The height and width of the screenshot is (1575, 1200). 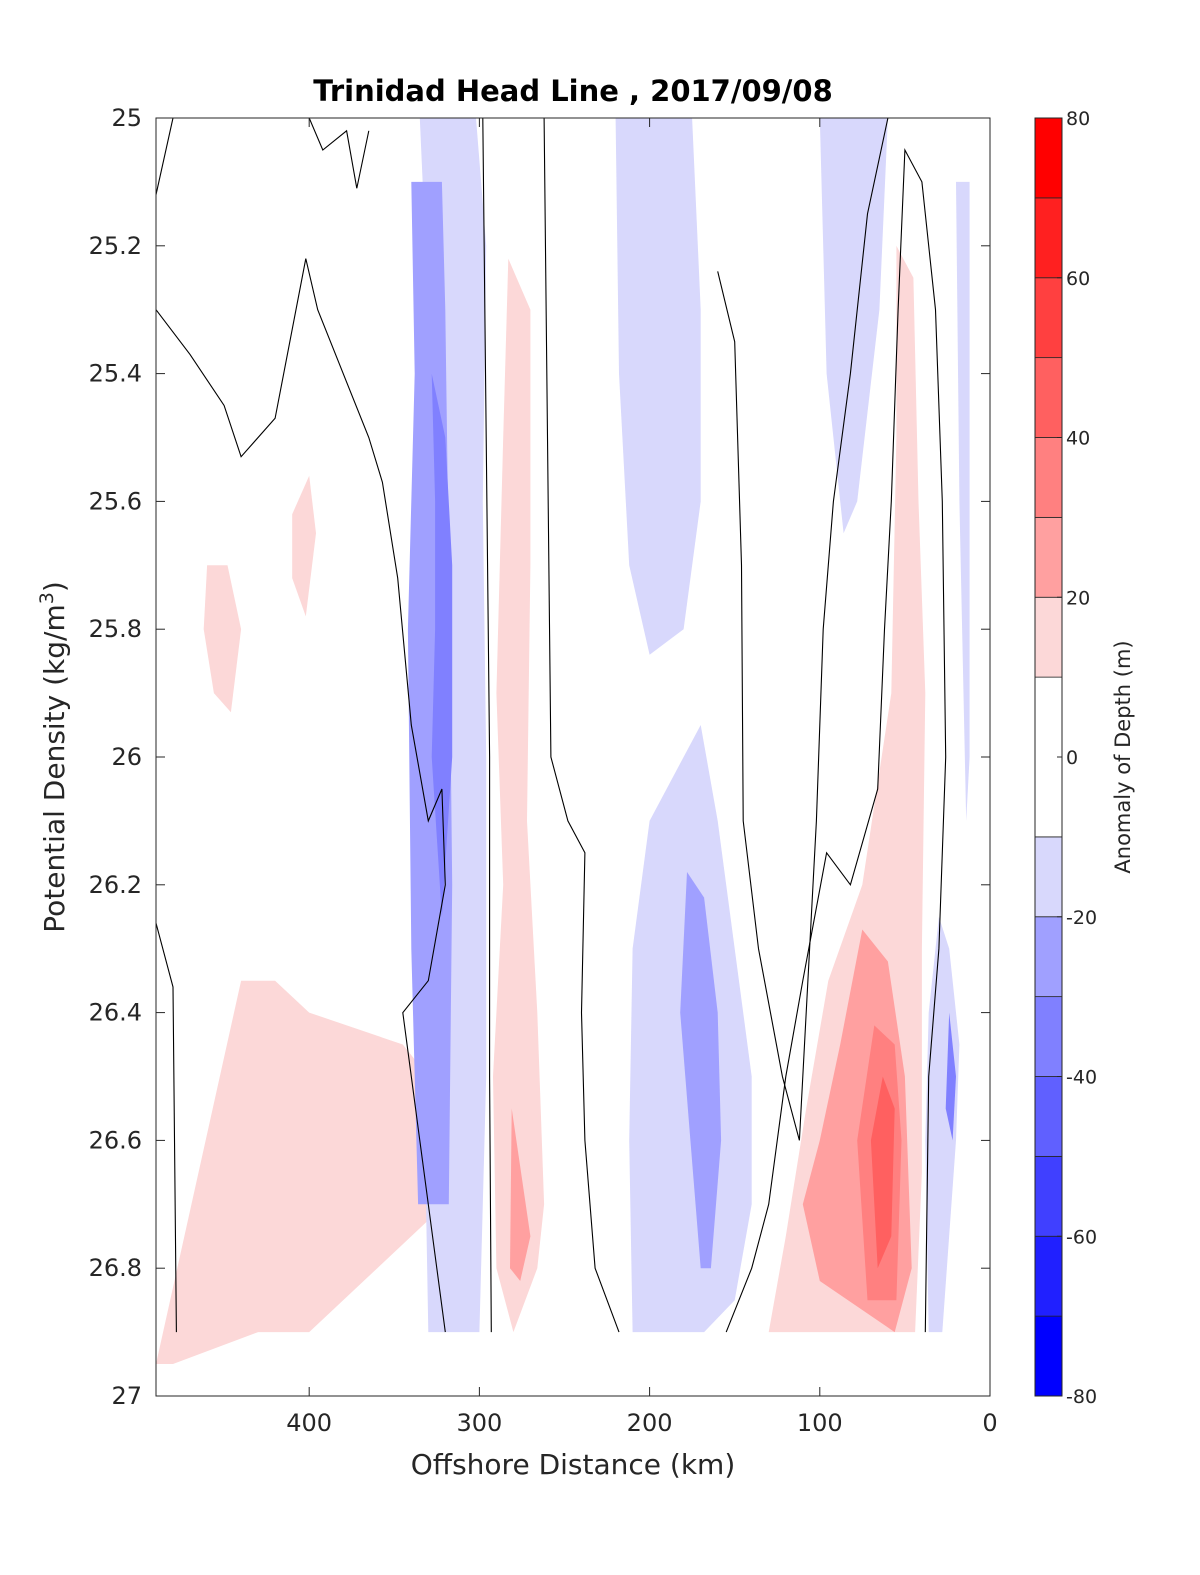 I want to click on y-axis-label-close: ), so click(x=54, y=586).